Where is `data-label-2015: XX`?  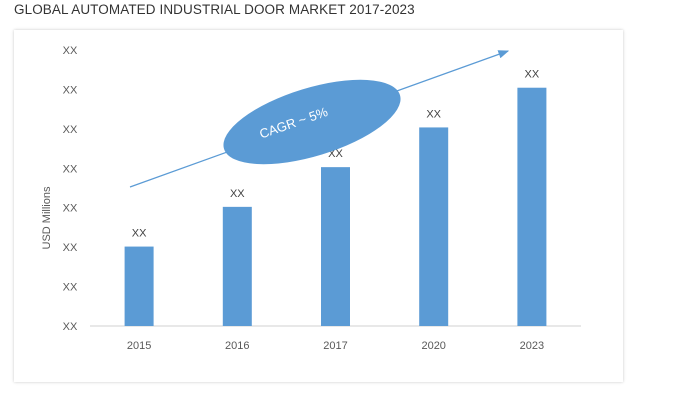 data-label-2015: XX is located at coordinates (139, 234).